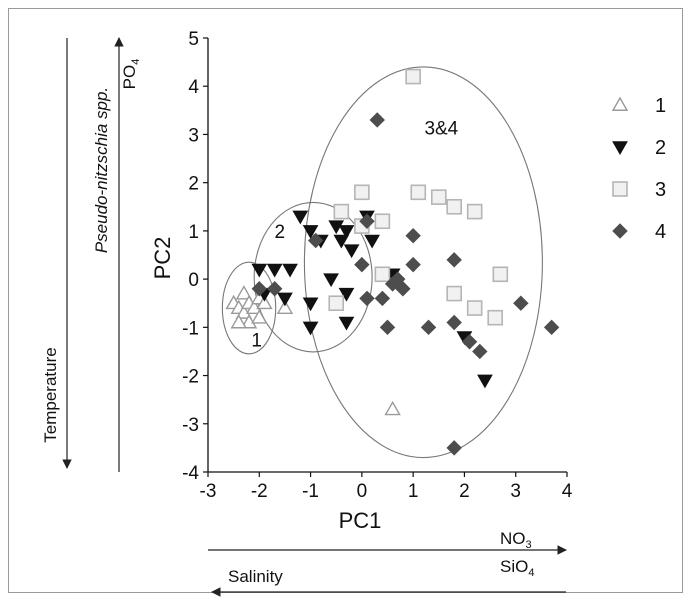 Image resolution: width=691 pixels, height=601 pixels. What do you see at coordinates (136, 62) in the screenshot?
I see `po4-subscript: 4` at bounding box center [136, 62].